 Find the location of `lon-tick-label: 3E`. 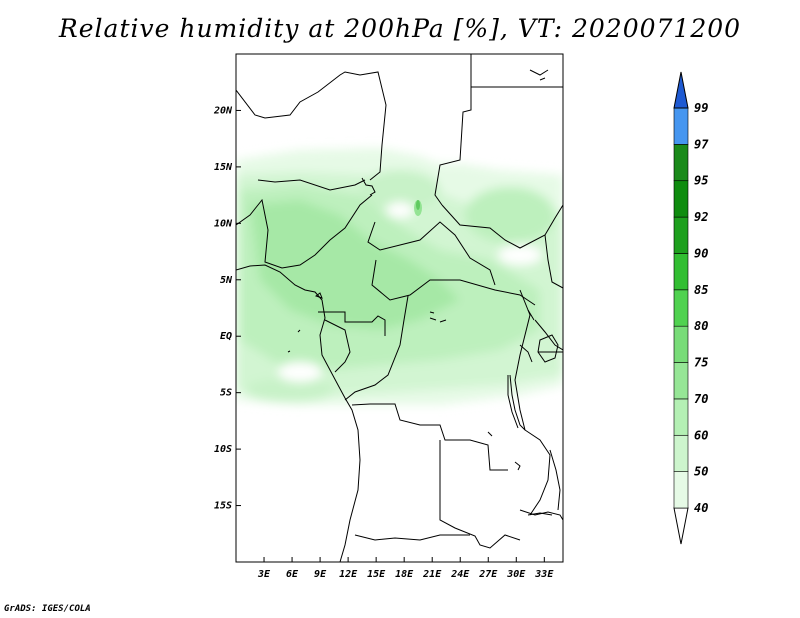

lon-tick-label: 3E is located at coordinates (264, 574).